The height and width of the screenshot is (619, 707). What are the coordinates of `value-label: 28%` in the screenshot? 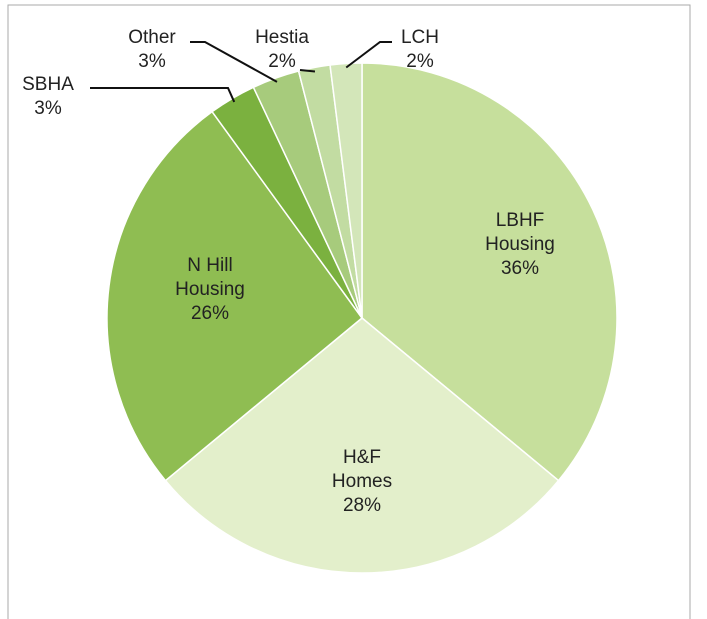 It's located at (362, 505).